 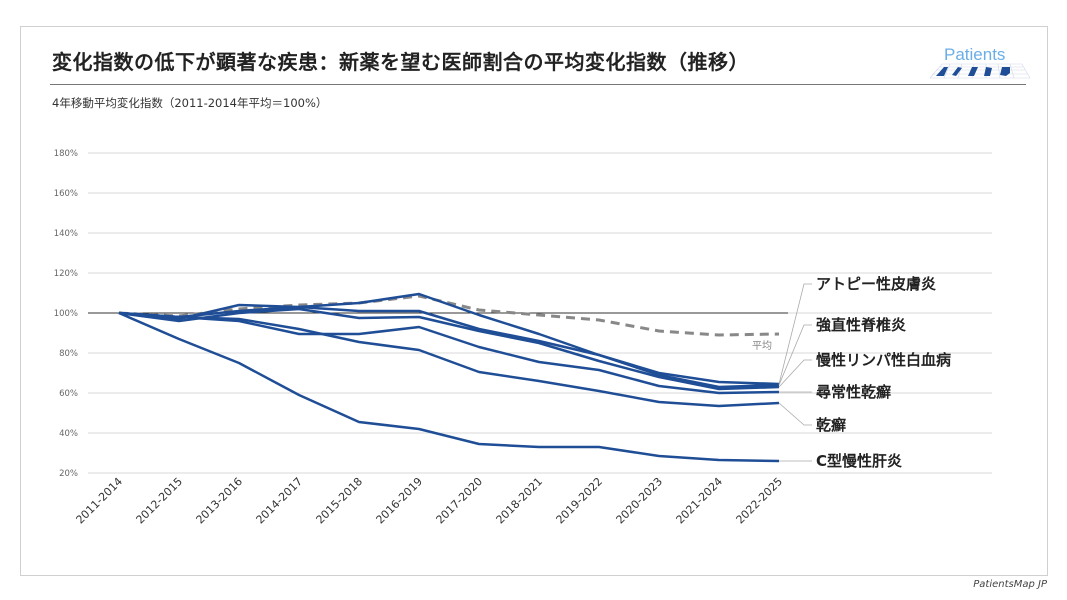 I want to click on x-tick-label: 2022-2025, so click(x=760, y=501).